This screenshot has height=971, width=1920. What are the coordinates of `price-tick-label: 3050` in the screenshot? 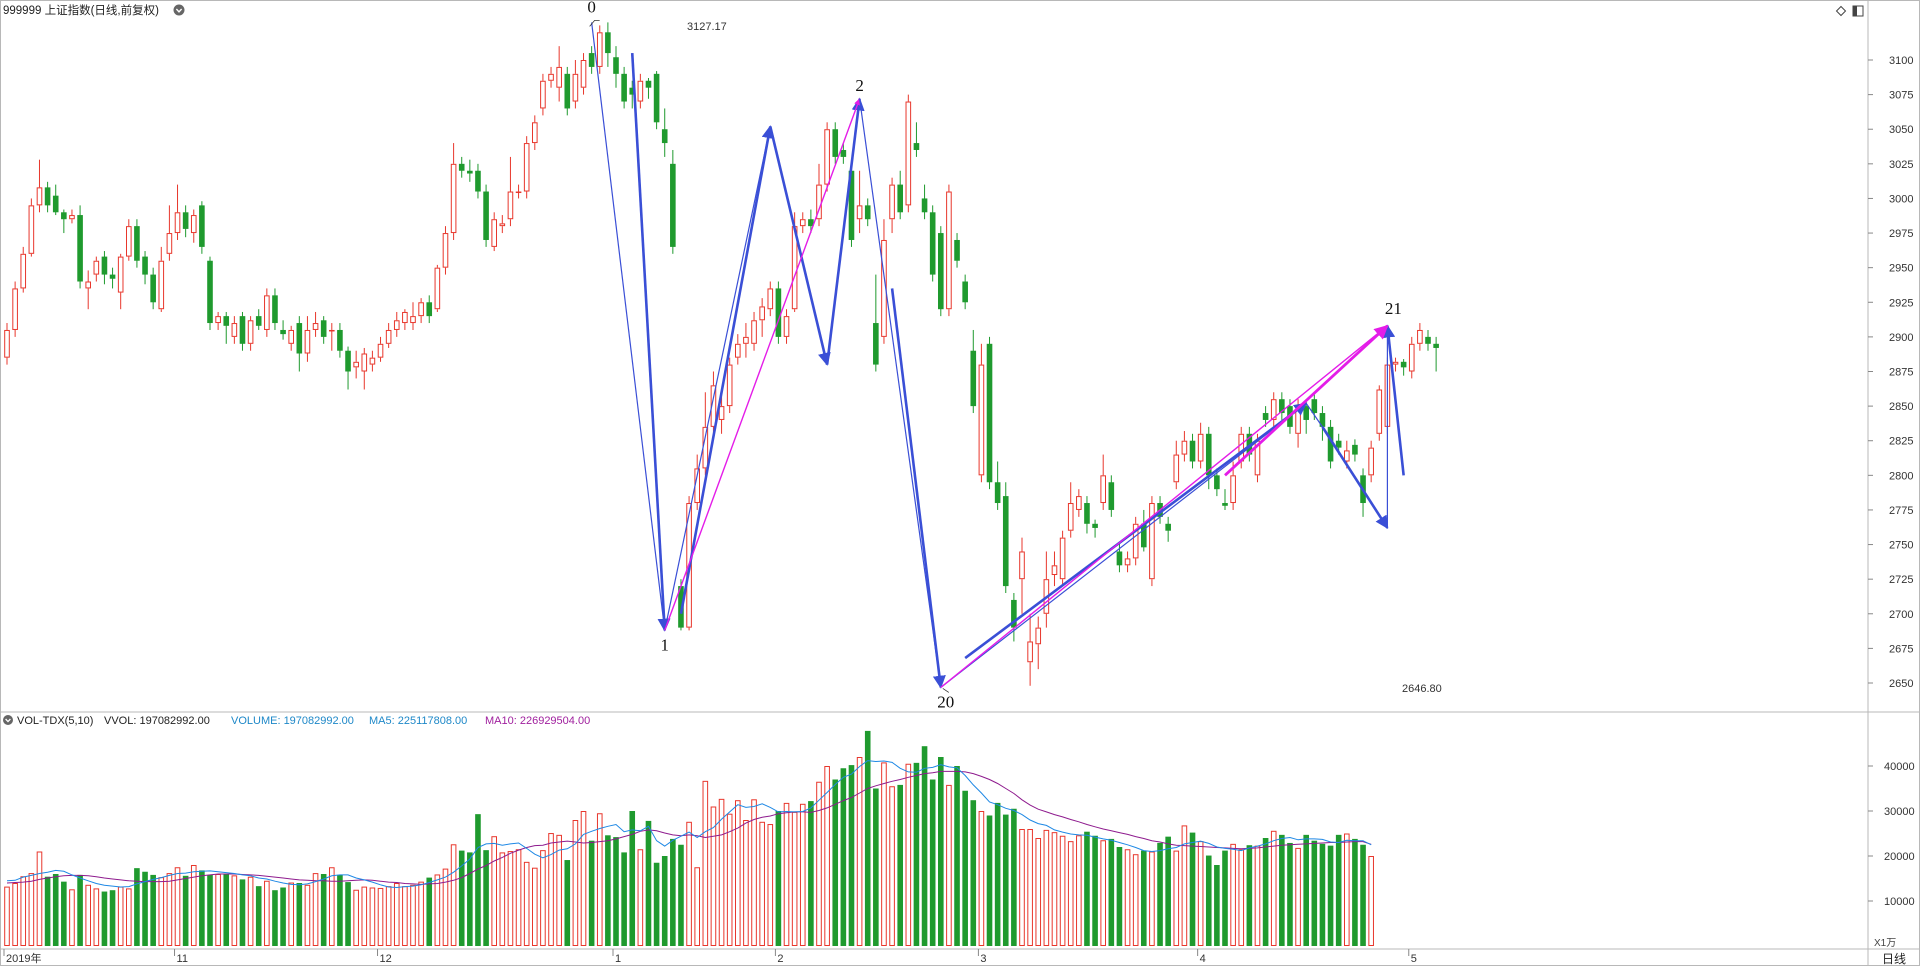 It's located at (1901, 130).